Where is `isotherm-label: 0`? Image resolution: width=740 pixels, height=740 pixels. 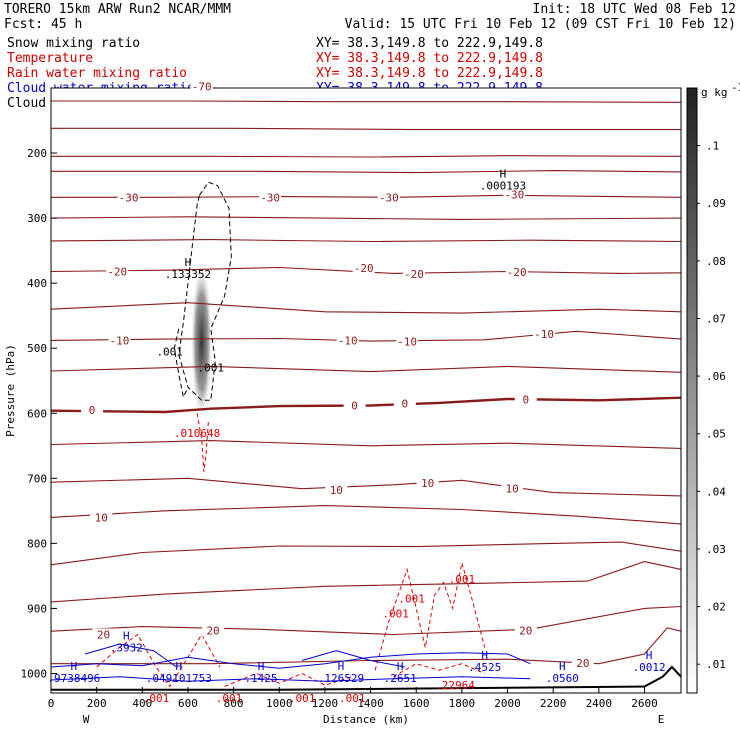
isotherm-label: 0 is located at coordinates (404, 404).